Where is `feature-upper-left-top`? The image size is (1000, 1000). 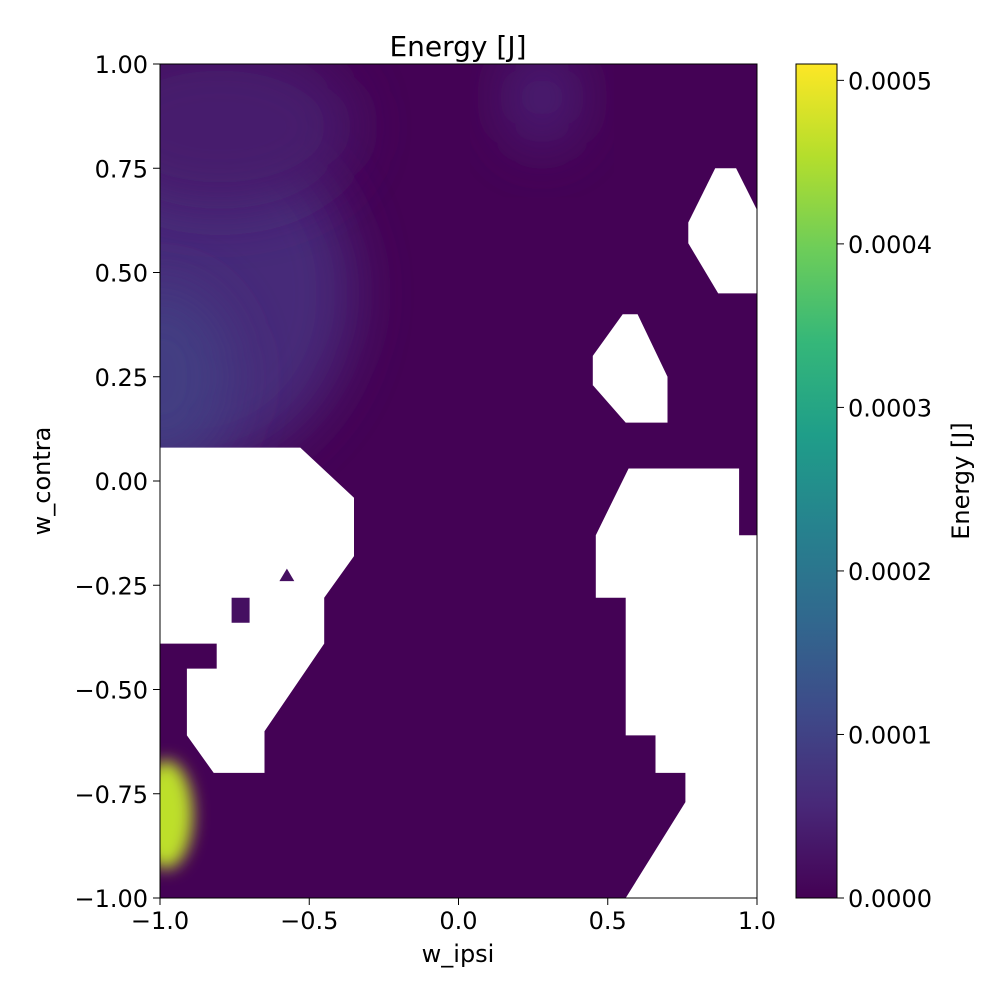 feature-upper-left-top is located at coordinates (257, 137).